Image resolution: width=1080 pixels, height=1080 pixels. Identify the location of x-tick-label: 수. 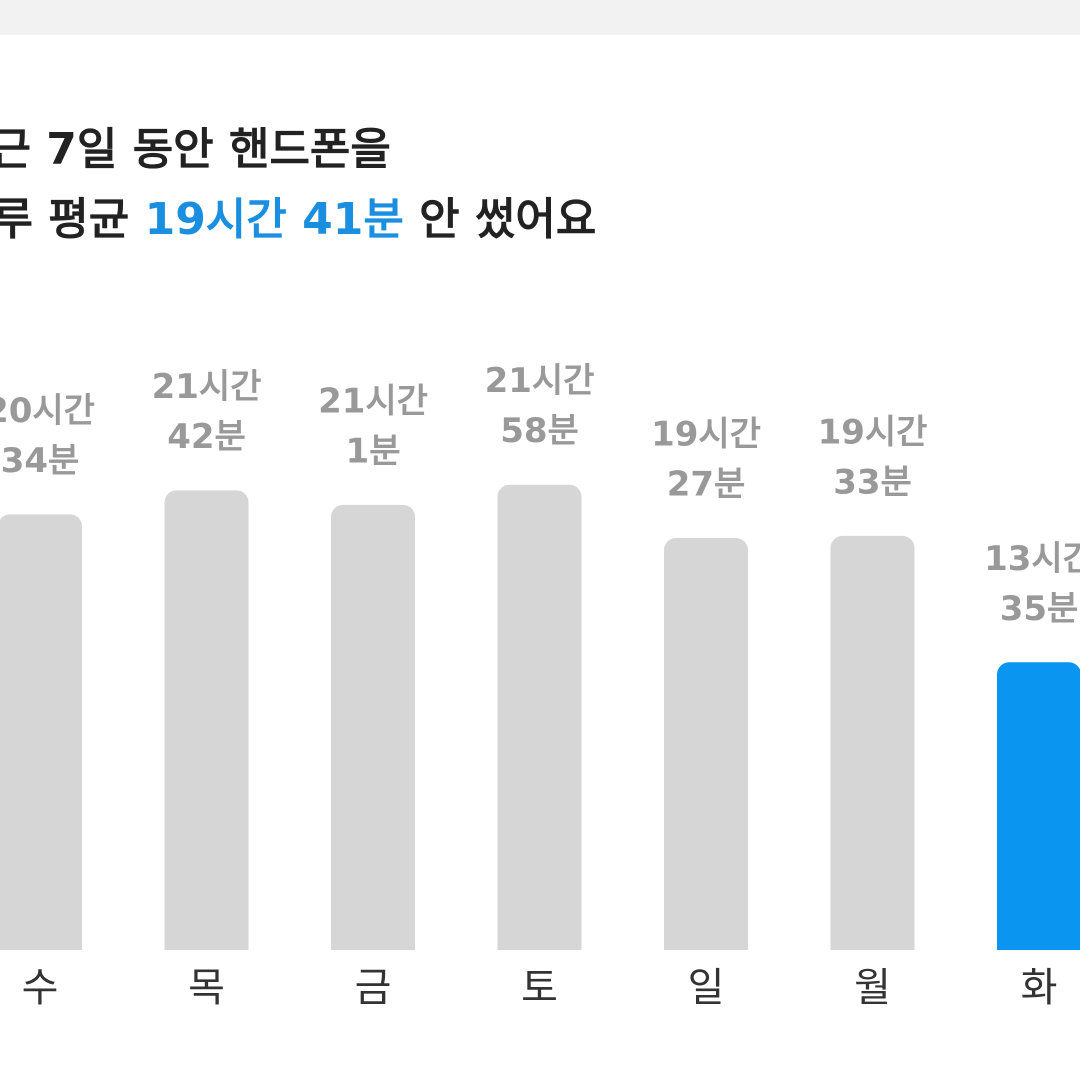
(40, 988).